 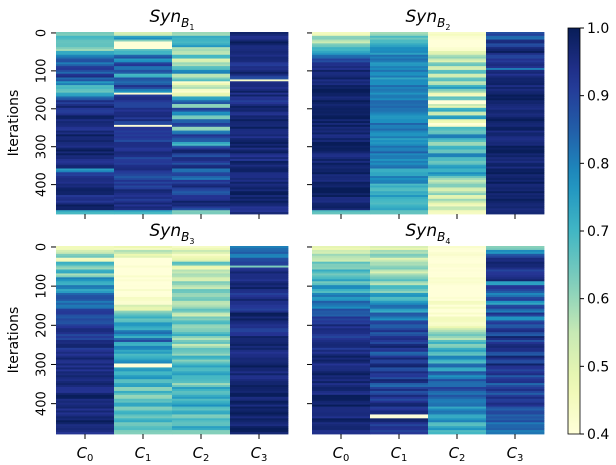 I want to click on colorbar-tick-label: 0.9, so click(x=598, y=97).